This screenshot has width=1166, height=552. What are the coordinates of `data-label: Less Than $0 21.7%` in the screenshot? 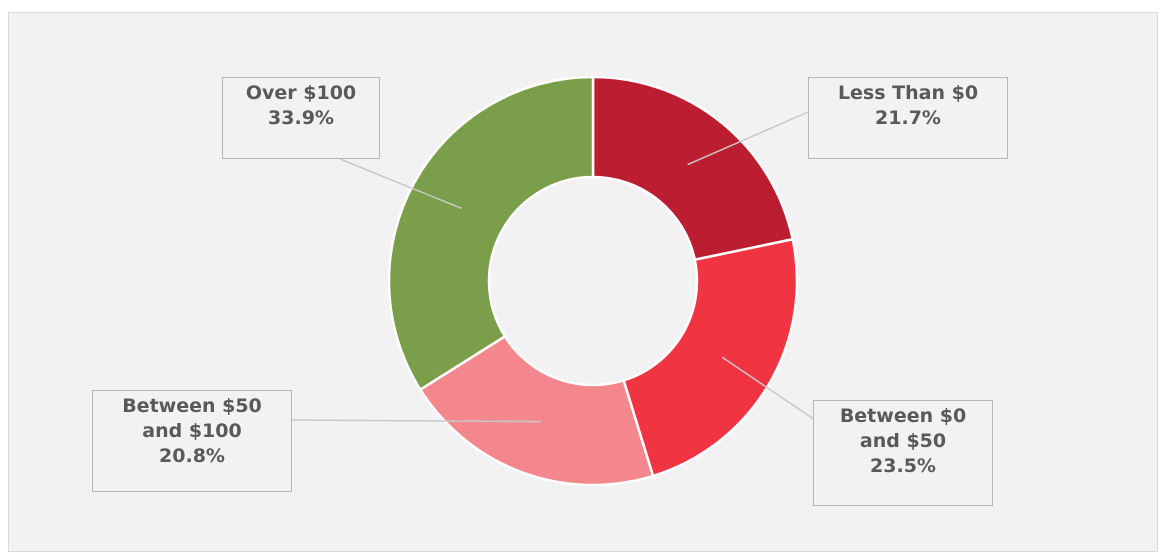 It's located at (908, 118).